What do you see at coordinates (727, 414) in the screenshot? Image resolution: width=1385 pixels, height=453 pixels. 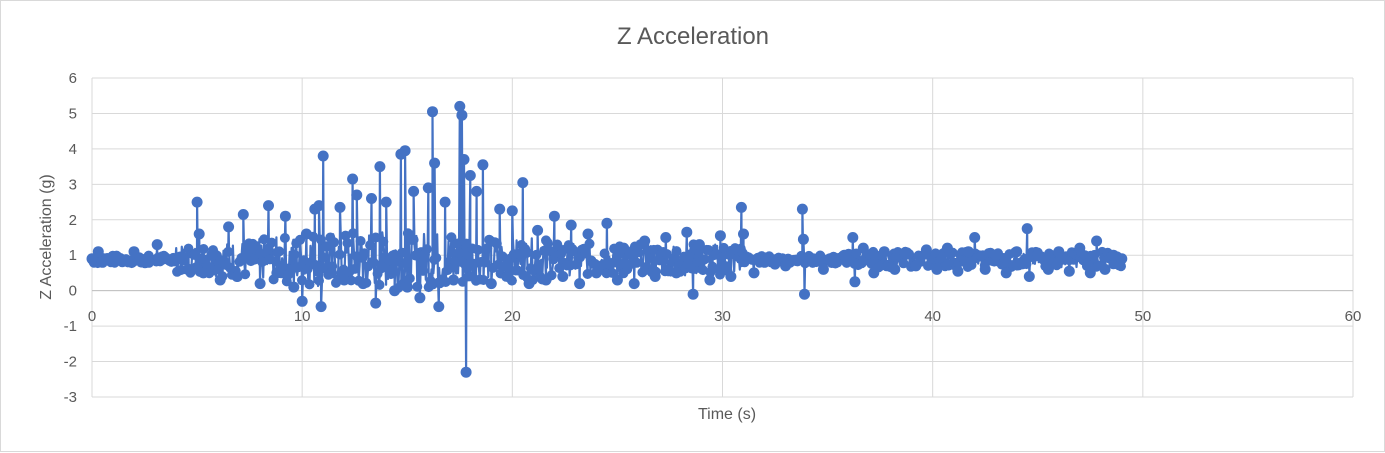 I see `x-axis-title: Time (s)` at bounding box center [727, 414].